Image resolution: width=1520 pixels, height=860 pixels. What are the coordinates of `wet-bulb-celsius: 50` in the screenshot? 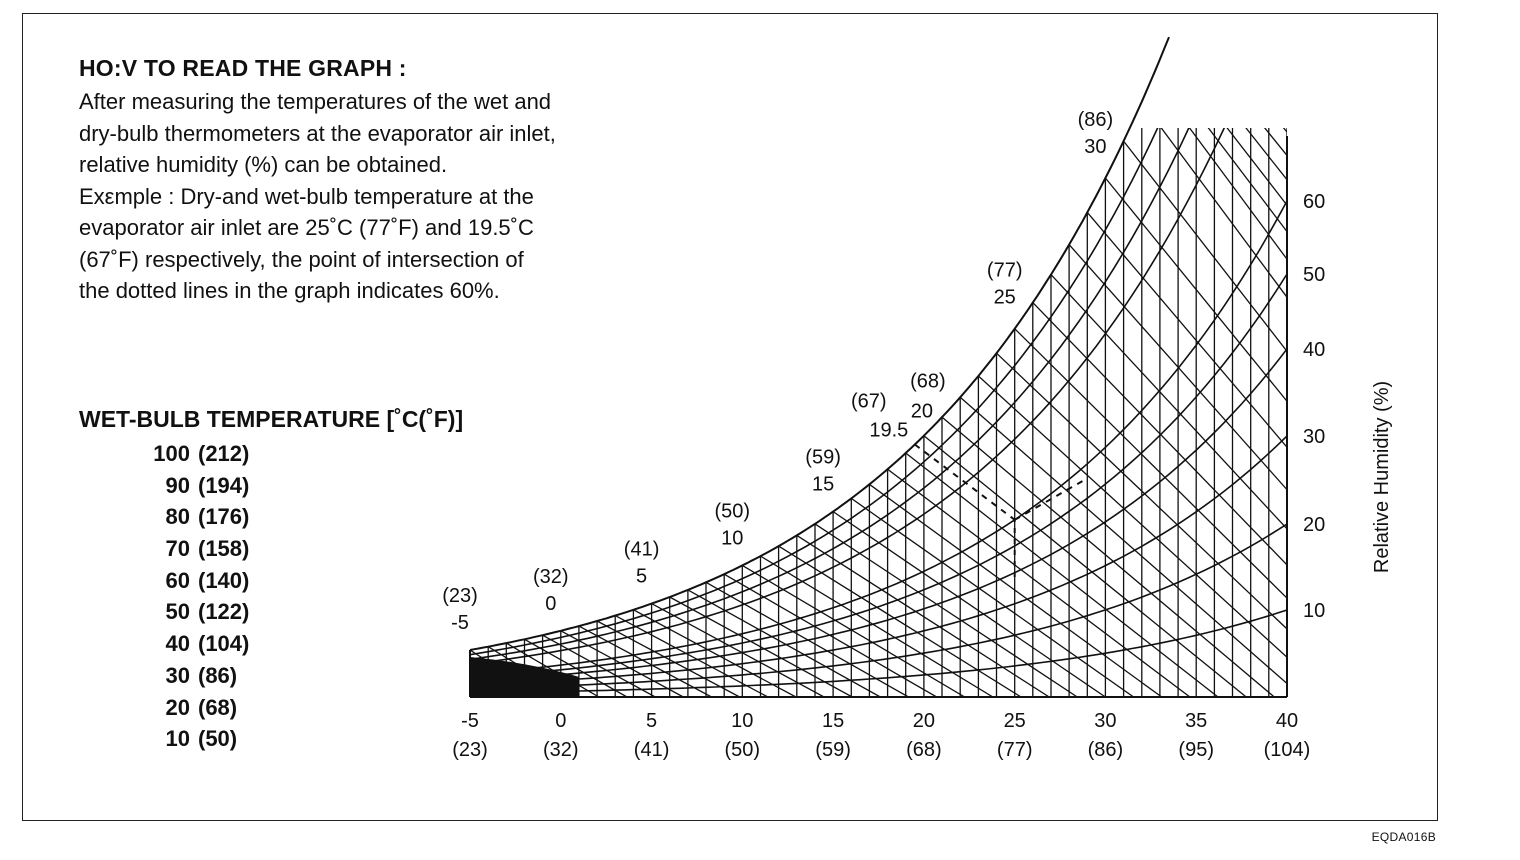 It's located at (177, 612).